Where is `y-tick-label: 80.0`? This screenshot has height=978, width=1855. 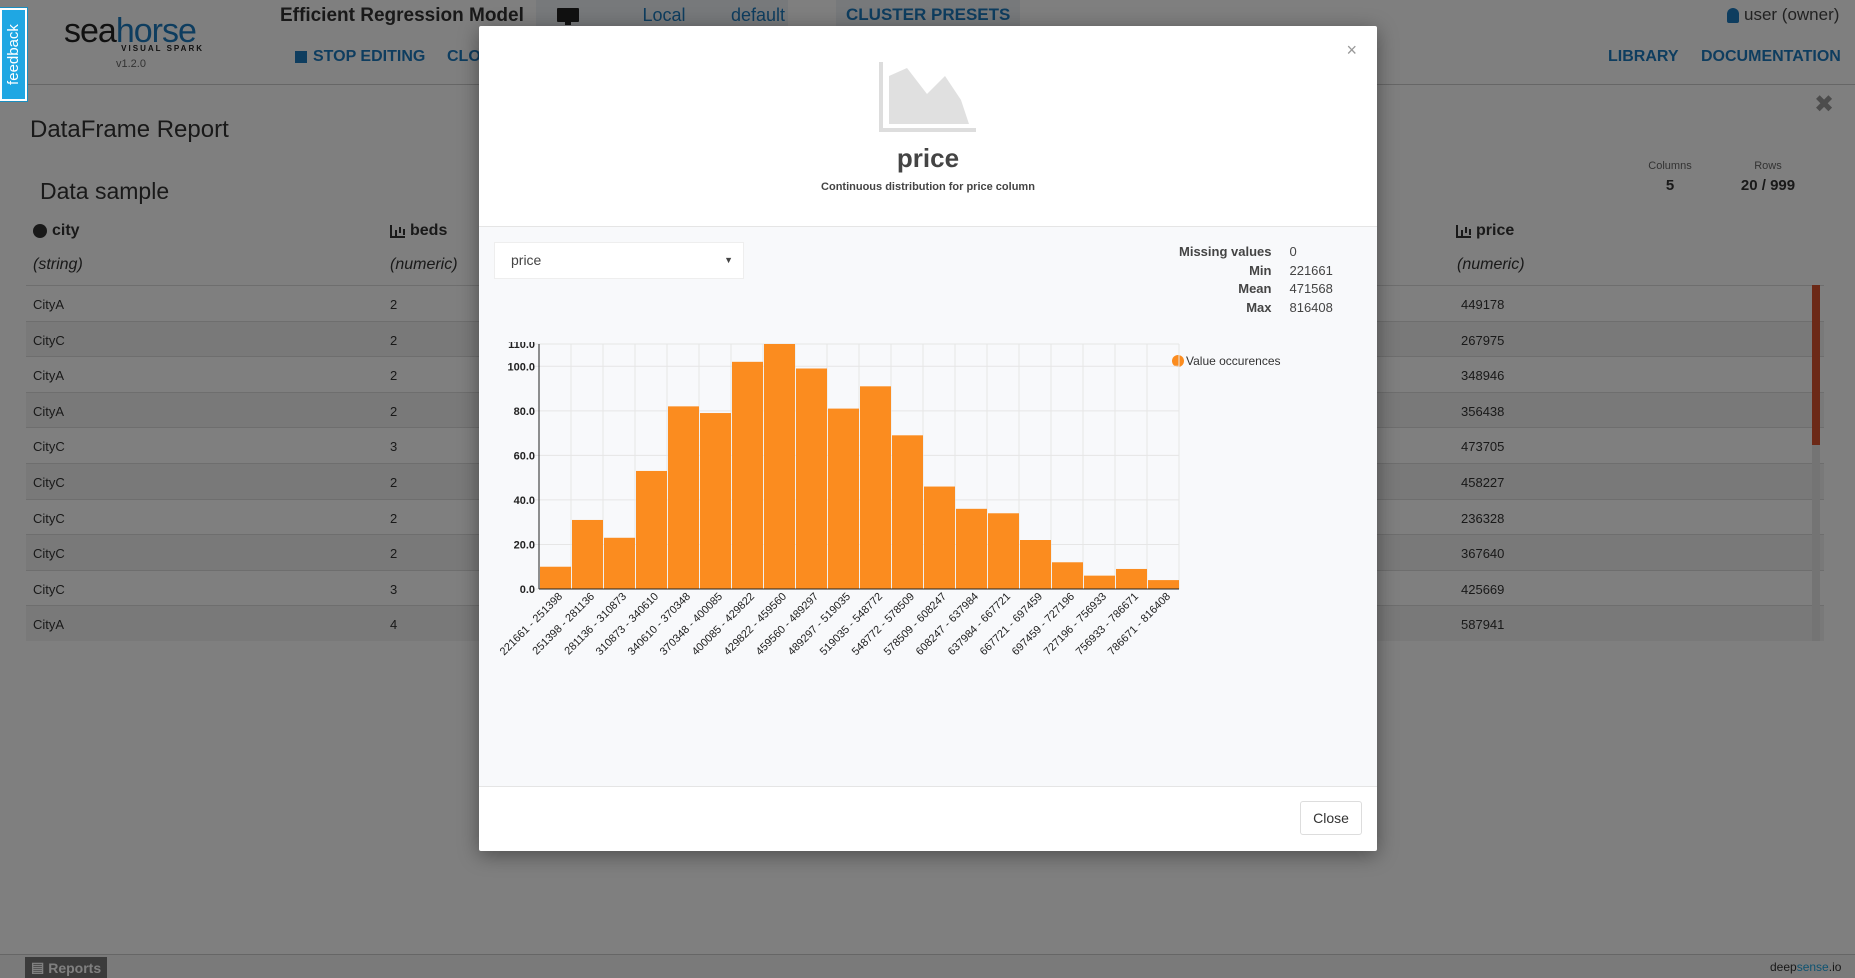
y-tick-label: 80.0 is located at coordinates (524, 412).